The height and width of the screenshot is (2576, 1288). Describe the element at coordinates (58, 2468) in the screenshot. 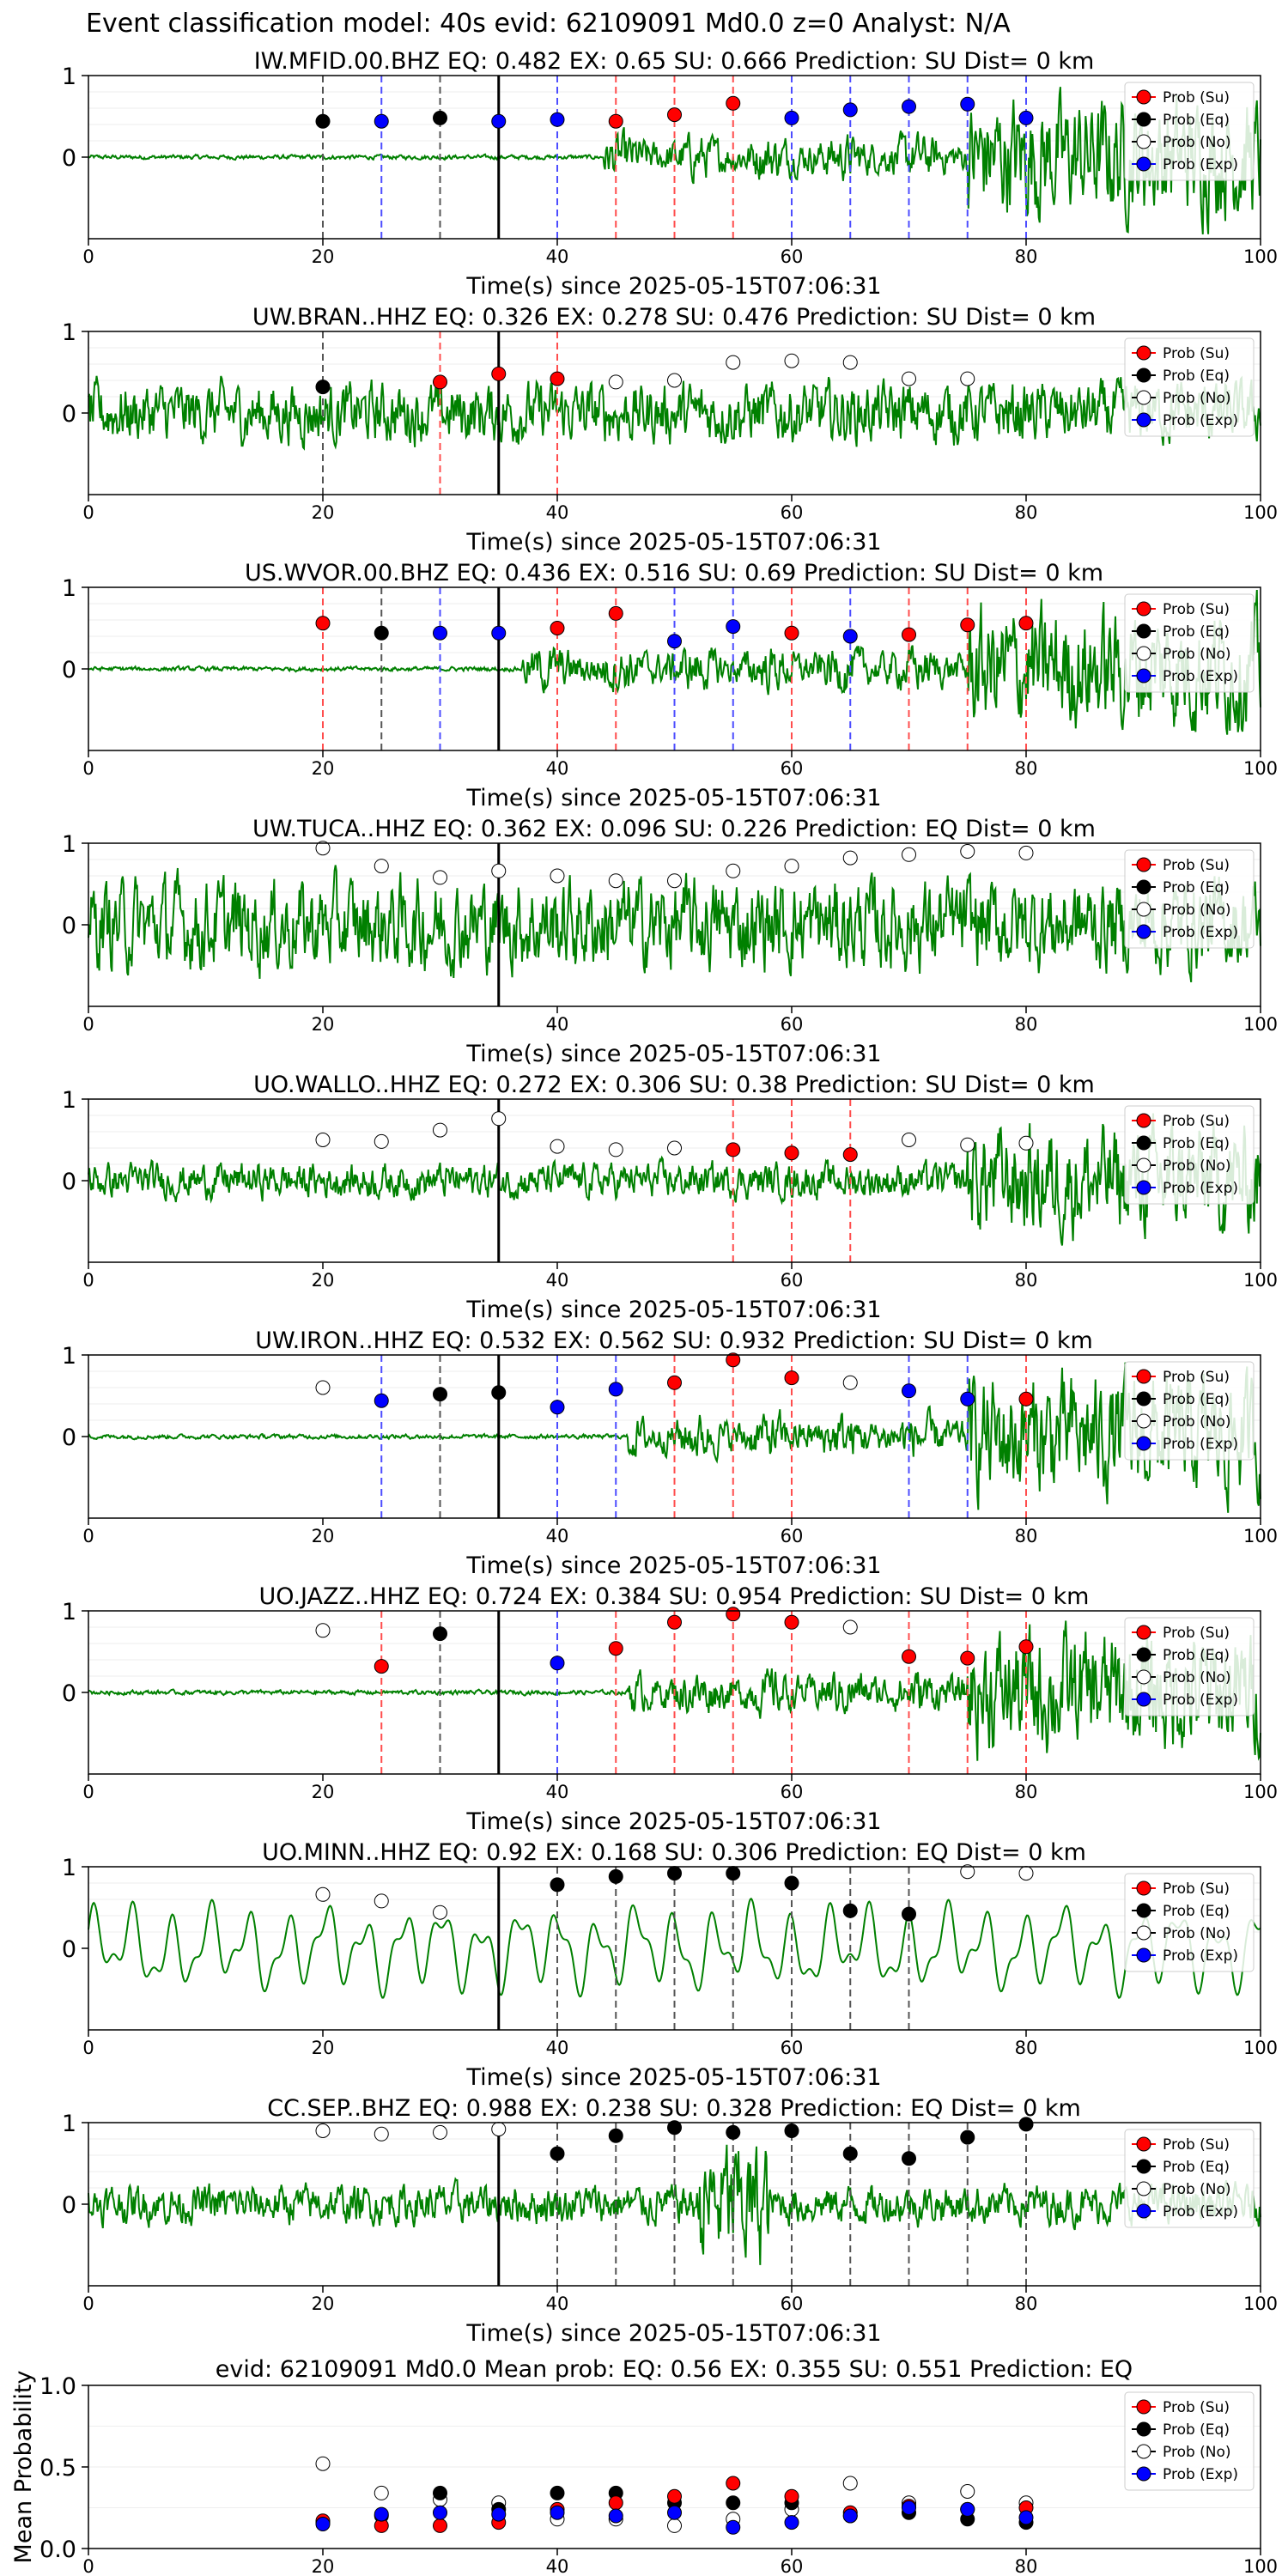

I see `y-tick-label: 0.5` at that location.